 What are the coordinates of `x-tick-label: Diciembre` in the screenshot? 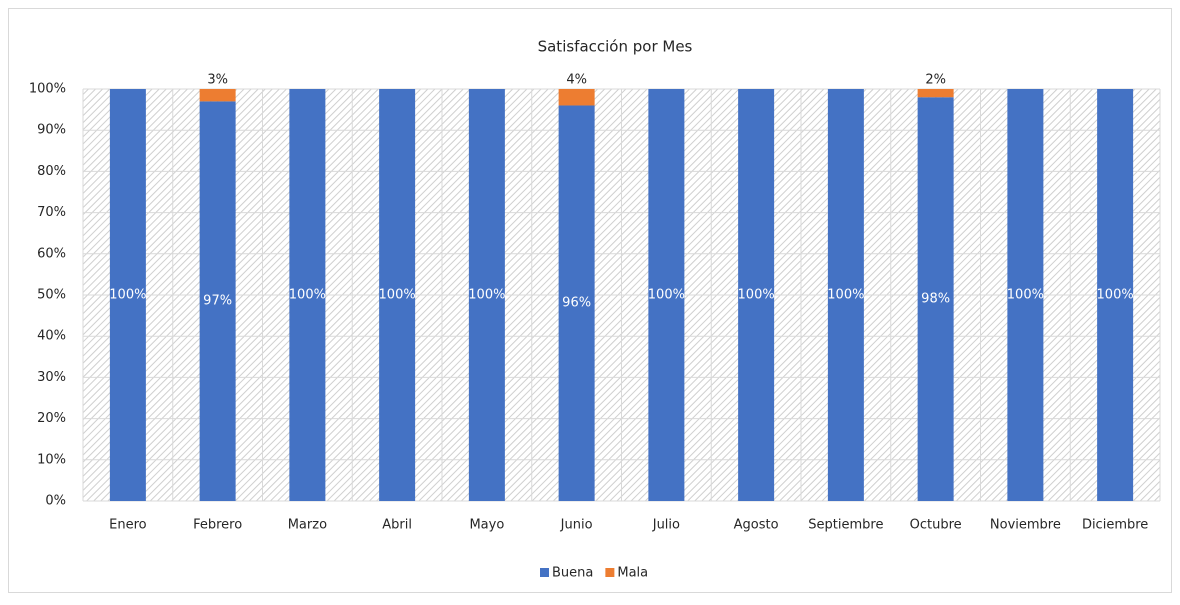 It's located at (1115, 525).